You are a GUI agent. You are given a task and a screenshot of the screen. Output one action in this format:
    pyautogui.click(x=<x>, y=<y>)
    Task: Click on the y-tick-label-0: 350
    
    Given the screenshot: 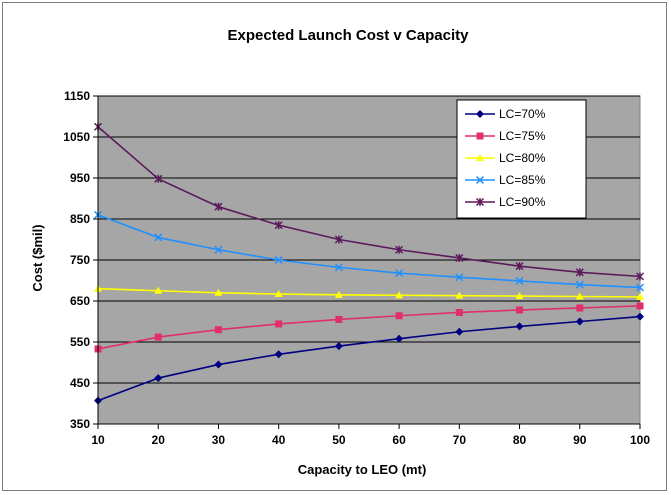 What is the action you would take?
    pyautogui.click(x=80, y=424)
    